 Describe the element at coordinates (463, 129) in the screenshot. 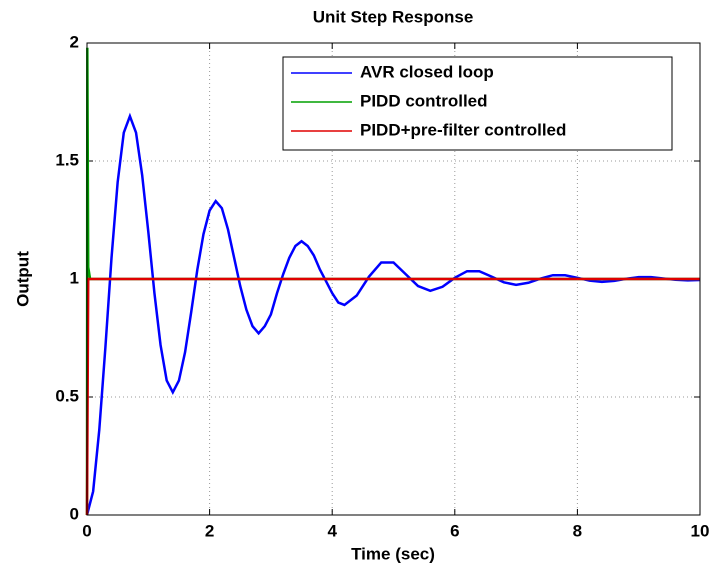

I see `legend-label: PIDD+pre-filter controlled` at that location.